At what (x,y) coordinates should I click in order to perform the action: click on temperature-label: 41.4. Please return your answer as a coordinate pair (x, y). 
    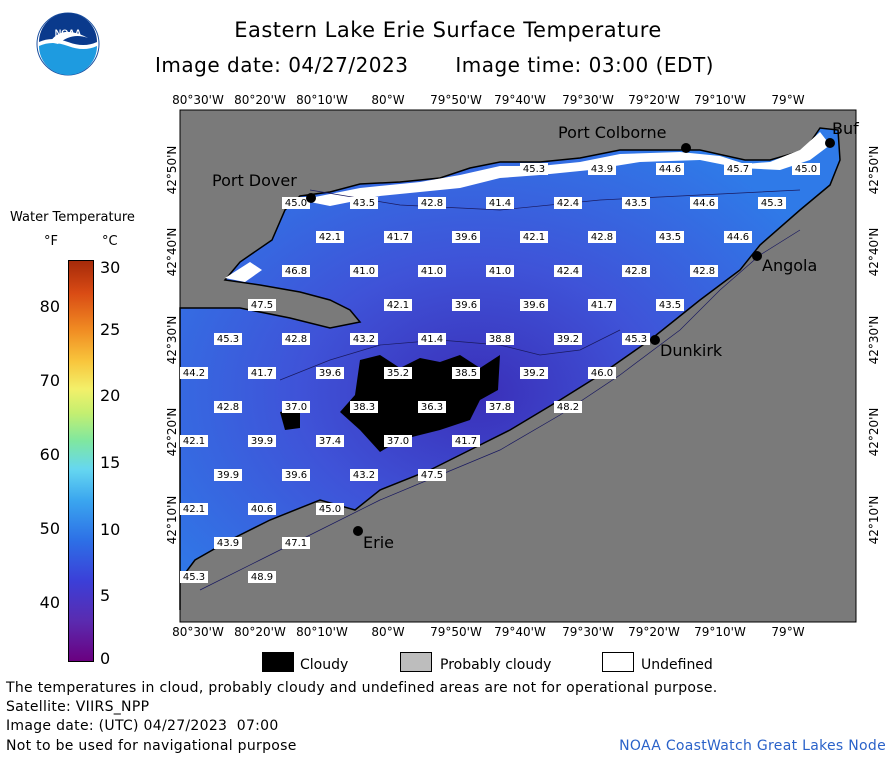
    Looking at the image, I should click on (500, 203).